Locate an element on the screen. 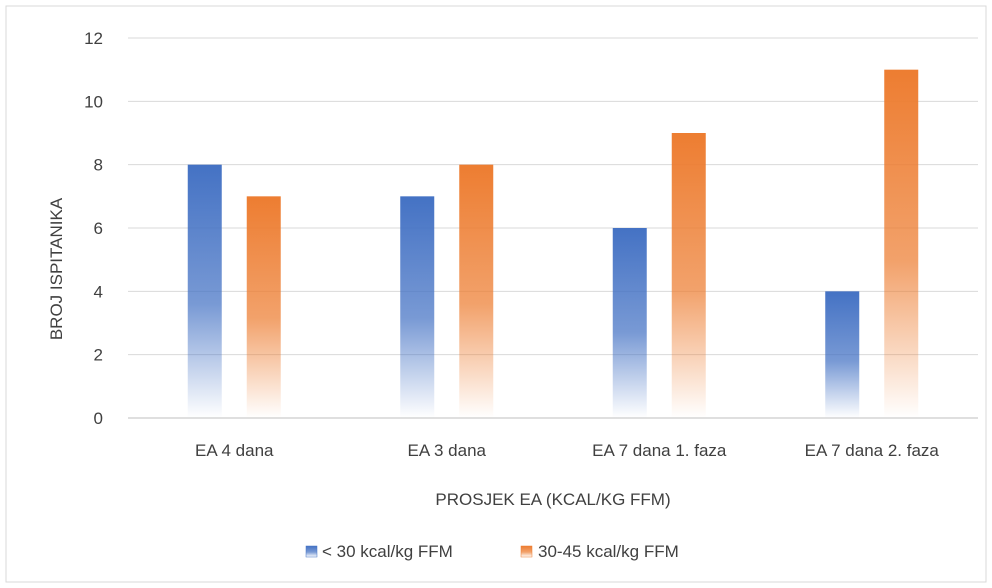  legend-label: 30-45 kcal/kg FFM is located at coordinates (608, 551).